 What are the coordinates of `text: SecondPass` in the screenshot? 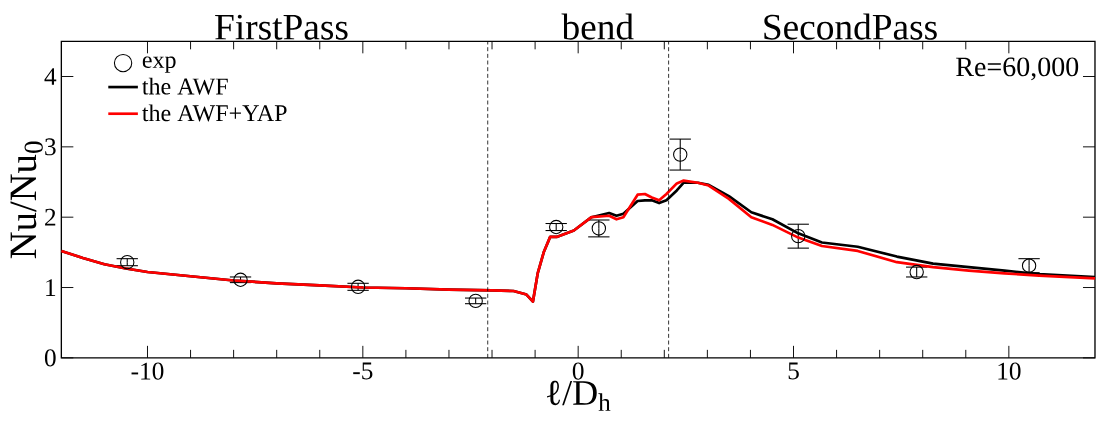 It's located at (850, 26).